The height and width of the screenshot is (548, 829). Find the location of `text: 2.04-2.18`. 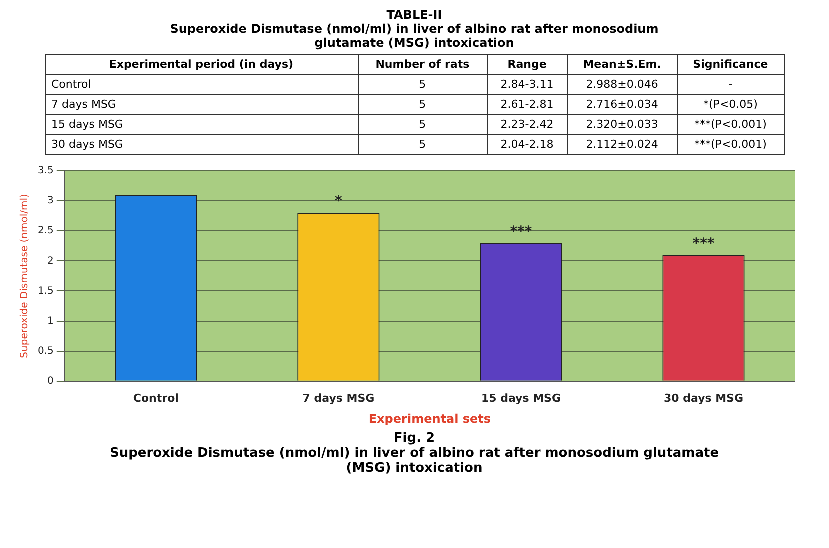

text: 2.04-2.18 is located at coordinates (527, 144).